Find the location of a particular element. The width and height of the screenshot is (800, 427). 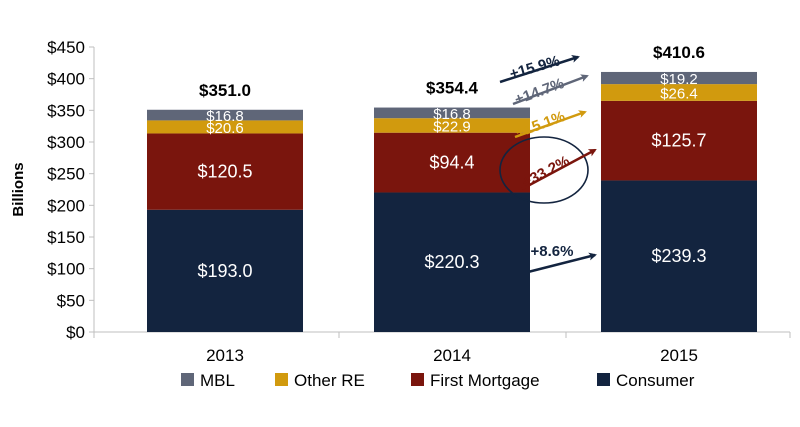

bar-mbl-2015 is located at coordinates (679, 78).